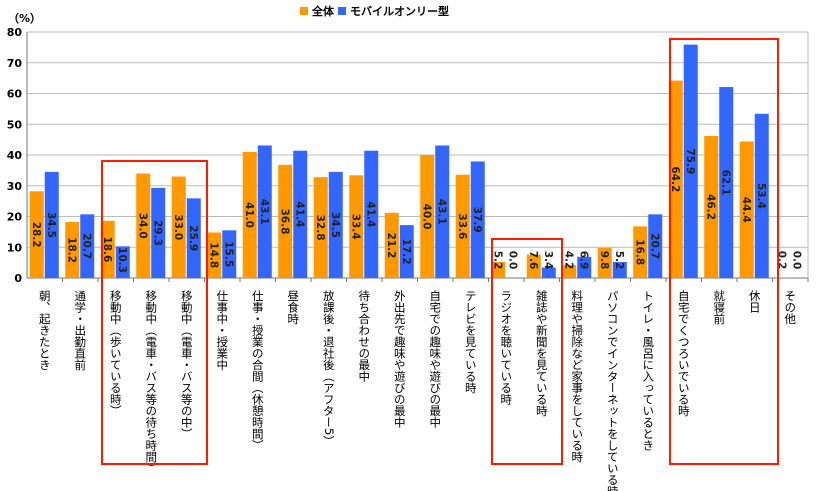  I want to click on data-label: 10.3, so click(122, 260).